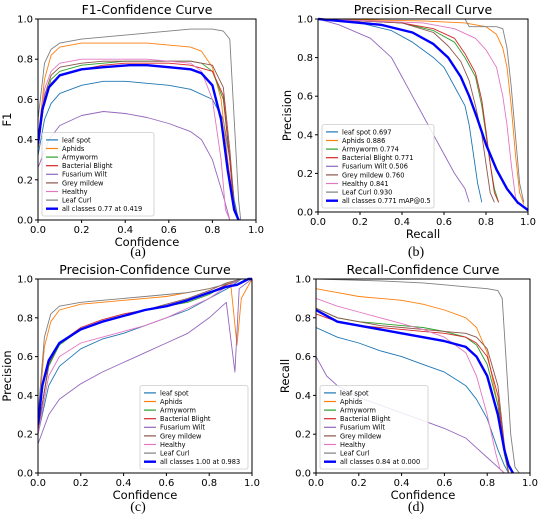 The image size is (550, 523). I want to click on legend-label: Bacterial Blight 0.771, so click(377, 158).